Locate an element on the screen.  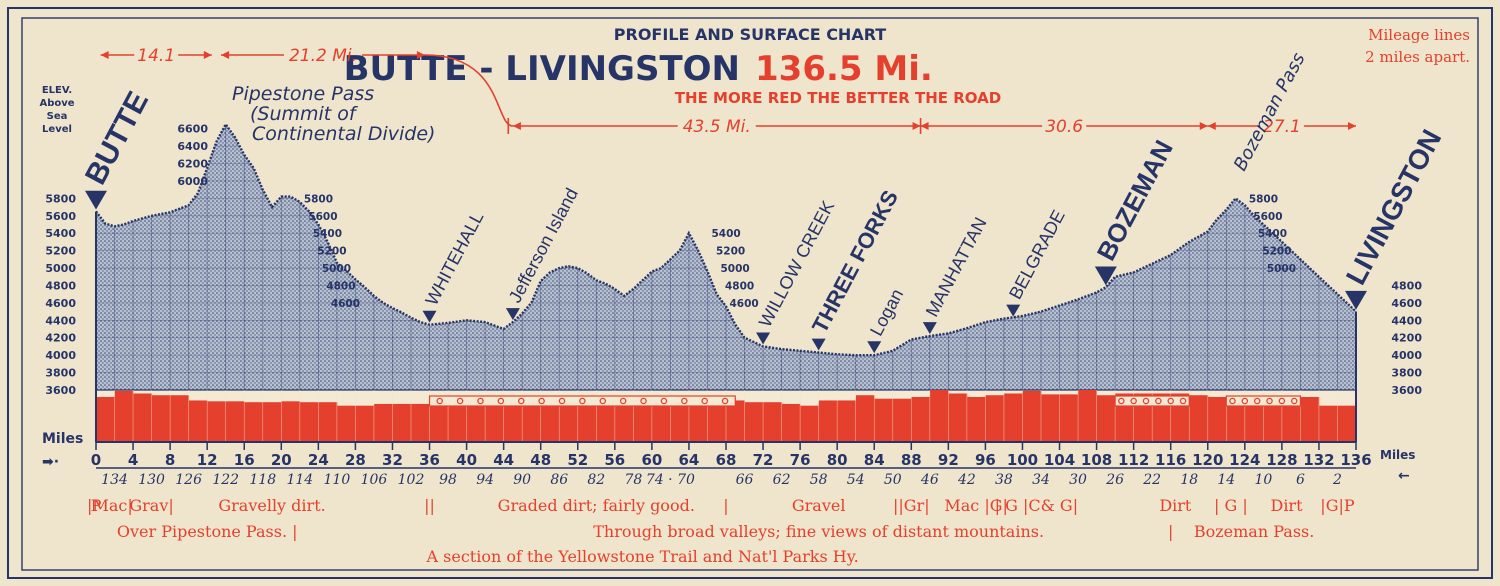
x-tick-label: 32 is located at coordinates (392, 460).